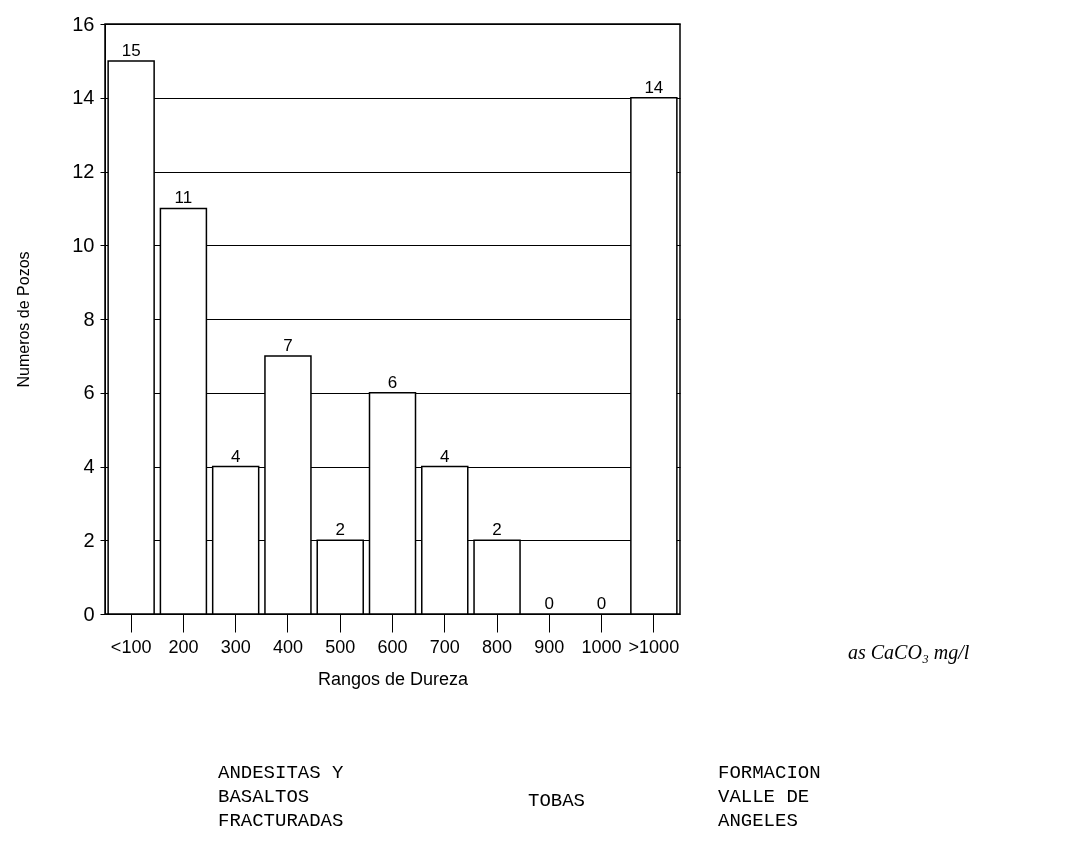 This screenshot has width=1079, height=858. What do you see at coordinates (557, 802) in the screenshot?
I see `text: TOBAS` at bounding box center [557, 802].